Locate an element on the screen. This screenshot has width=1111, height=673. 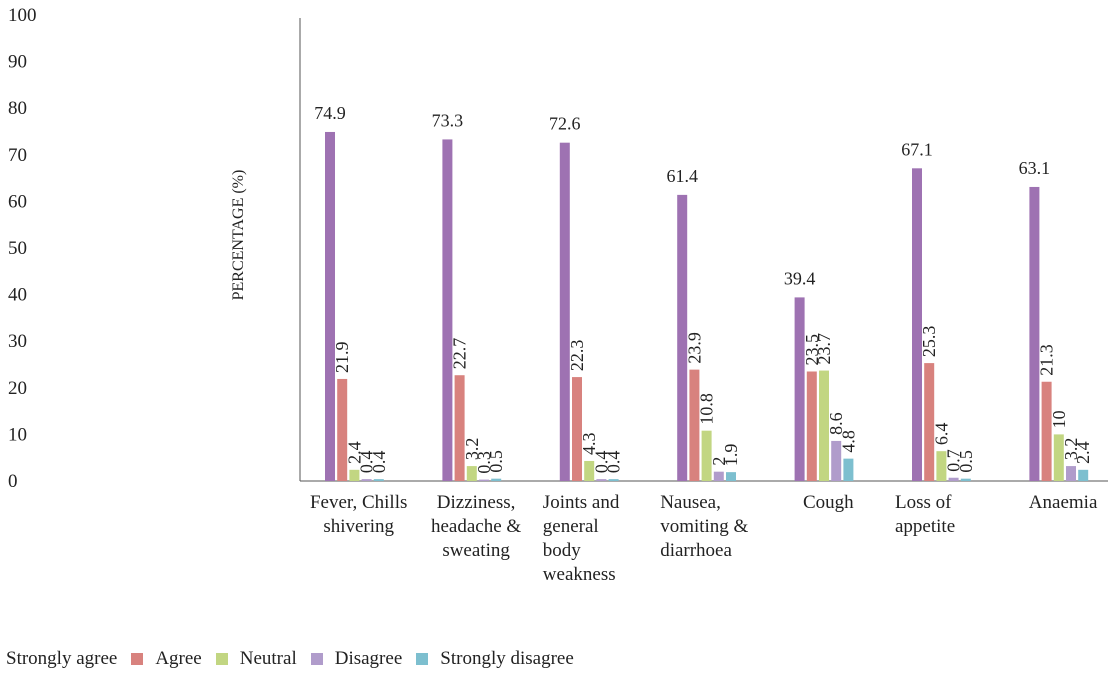
legend-item: Agree is located at coordinates (166, 659).